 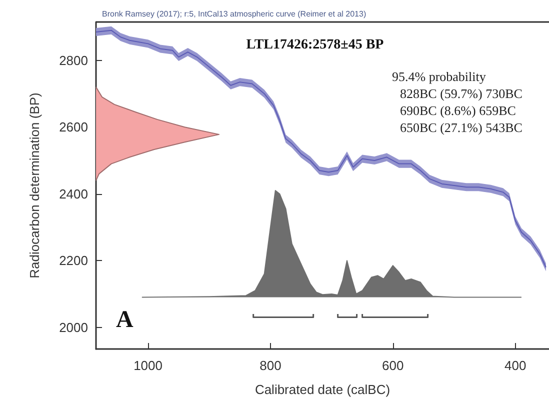 I want to click on y-tick-label: 2600, so click(x=73, y=127).